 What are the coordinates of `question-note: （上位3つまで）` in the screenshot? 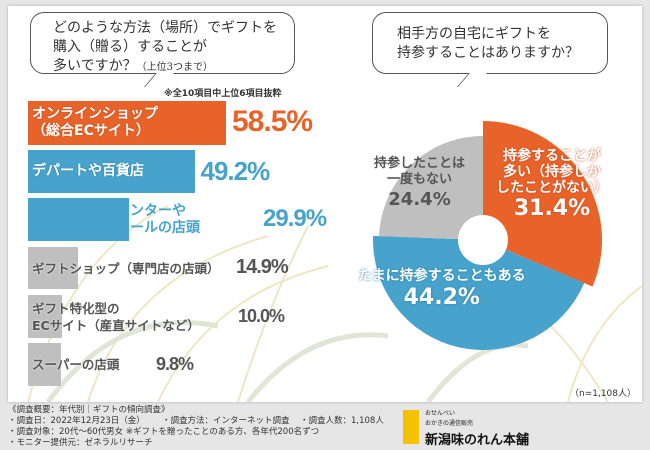 It's located at (174, 67).